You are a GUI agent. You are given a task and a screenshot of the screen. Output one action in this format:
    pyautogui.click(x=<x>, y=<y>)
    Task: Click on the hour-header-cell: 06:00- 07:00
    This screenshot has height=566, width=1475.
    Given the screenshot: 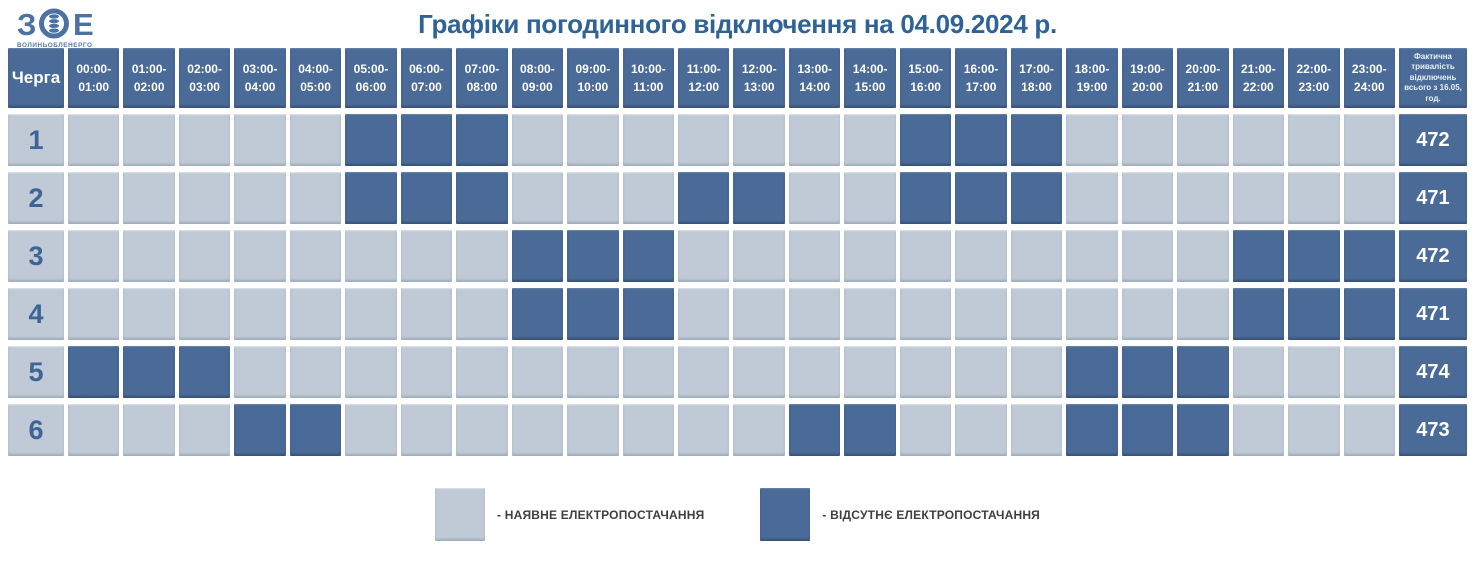 What is the action you would take?
    pyautogui.click(x=426, y=78)
    